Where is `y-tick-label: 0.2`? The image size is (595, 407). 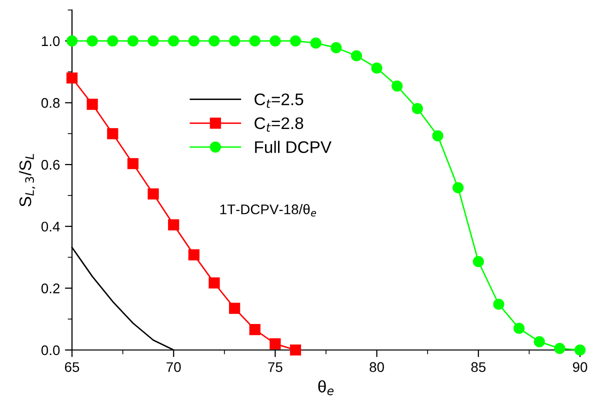
y-tick-label: 0.2 is located at coordinates (50, 289).